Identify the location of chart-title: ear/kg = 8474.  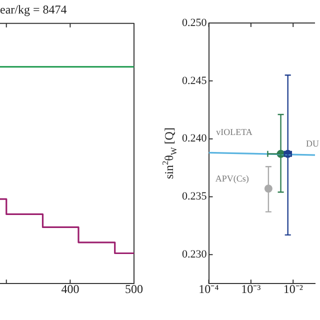
(33, 9).